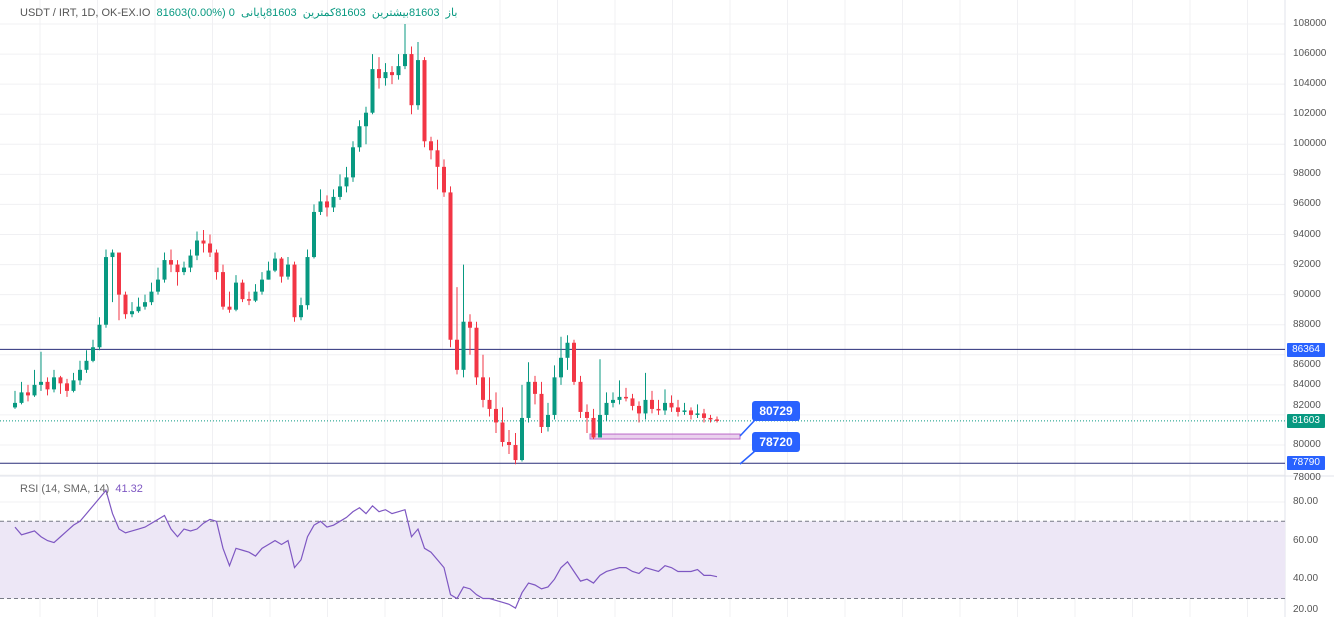 This screenshot has width=1334, height=617. What do you see at coordinates (1307, 384) in the screenshot?
I see `price-tick: 84000` at bounding box center [1307, 384].